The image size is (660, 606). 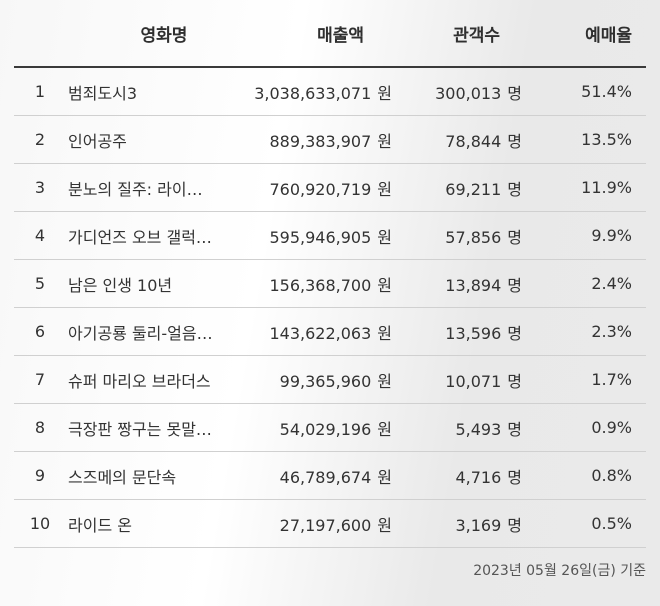 What do you see at coordinates (473, 189) in the screenshot?
I see `audience-value: 69,211` at bounding box center [473, 189].